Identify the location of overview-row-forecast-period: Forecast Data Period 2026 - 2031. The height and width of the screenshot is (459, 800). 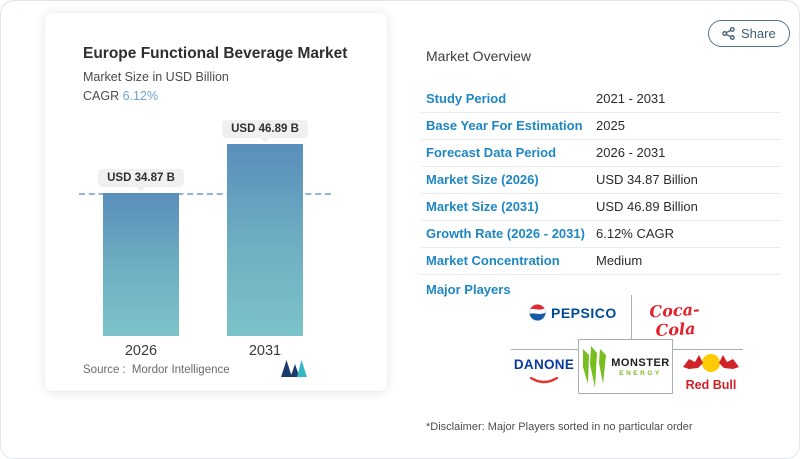
(603, 152).